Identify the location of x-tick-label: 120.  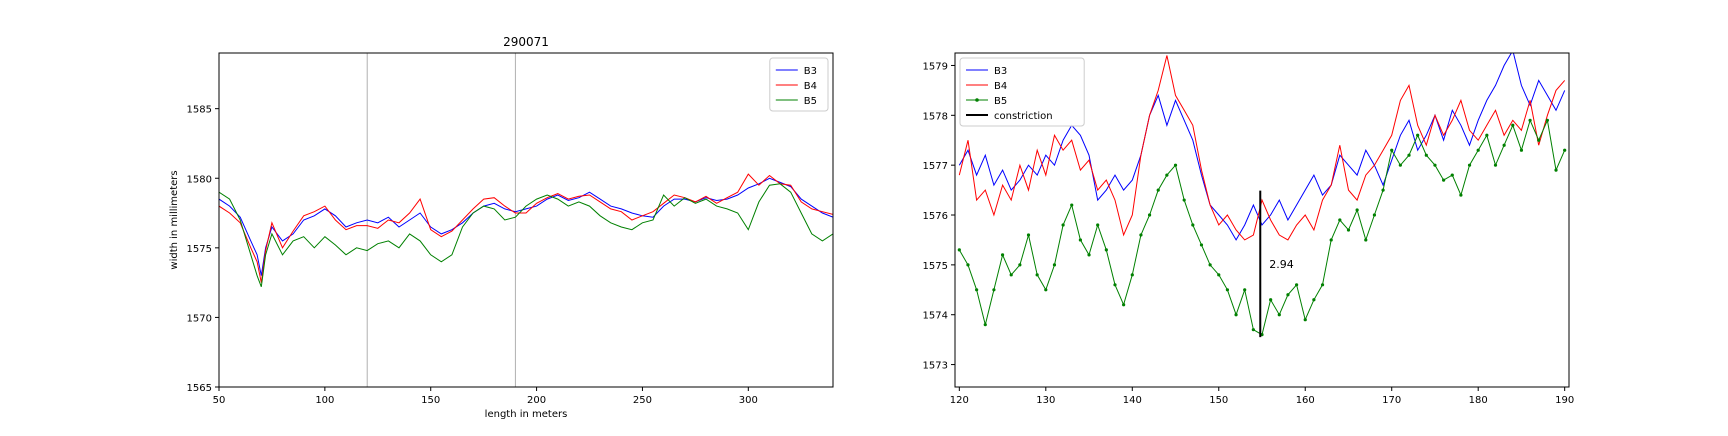
(959, 400).